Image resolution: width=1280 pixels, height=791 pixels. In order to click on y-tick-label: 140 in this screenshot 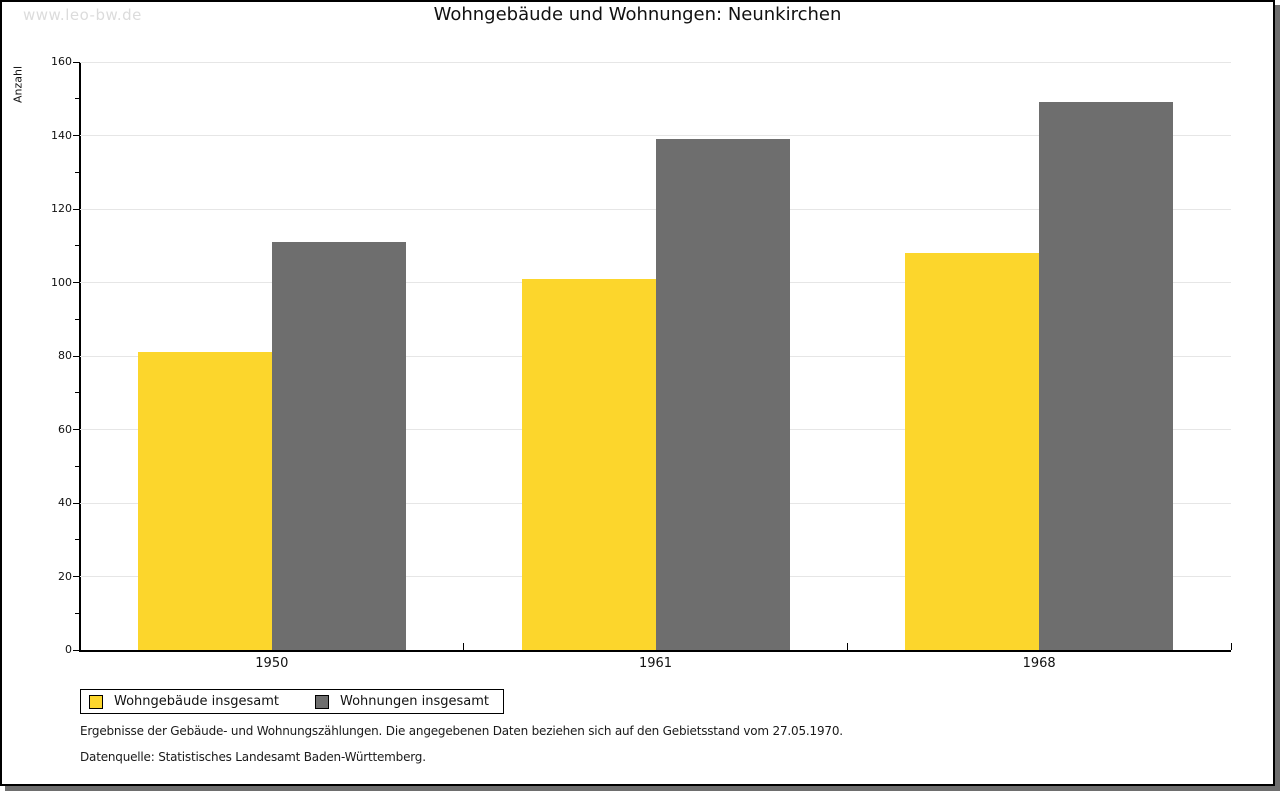, I will do `click(61, 135)`.